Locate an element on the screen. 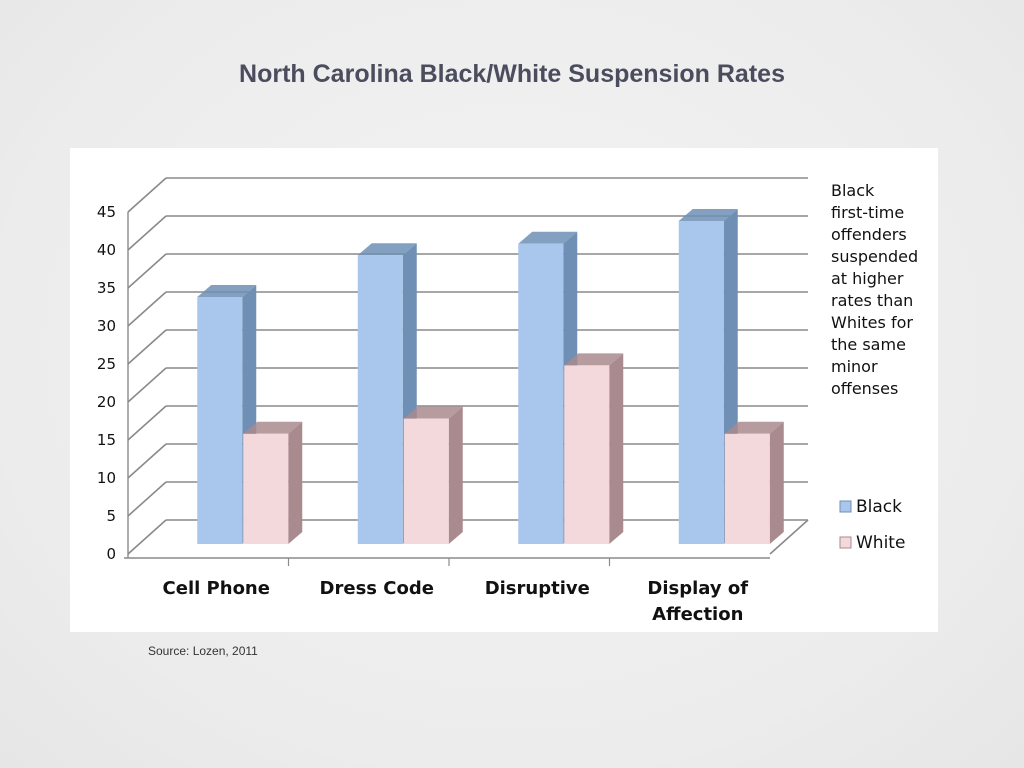  x-category-label: Display of is located at coordinates (697, 588).